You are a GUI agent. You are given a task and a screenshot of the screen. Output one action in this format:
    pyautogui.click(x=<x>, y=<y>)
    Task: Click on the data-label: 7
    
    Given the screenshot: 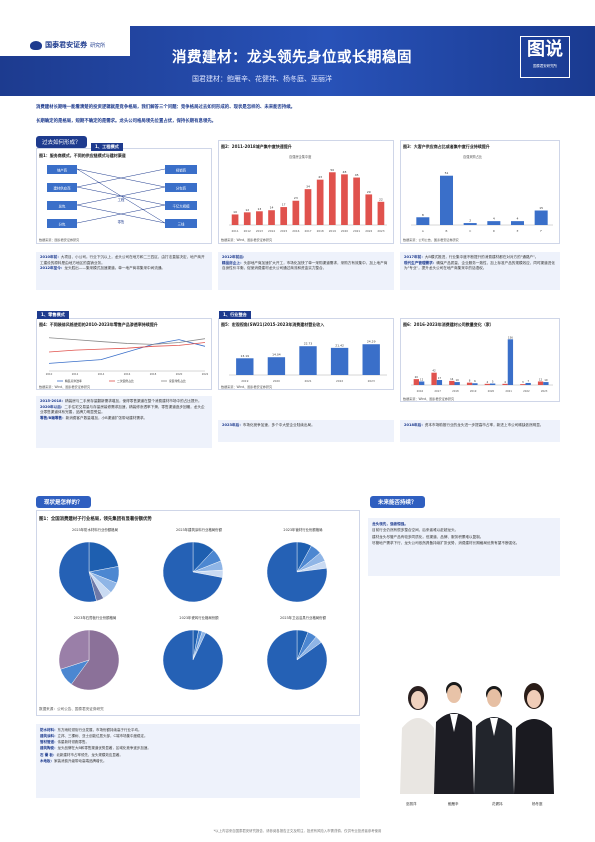 What is the action you would take?
    pyautogui.click(x=528, y=381)
    